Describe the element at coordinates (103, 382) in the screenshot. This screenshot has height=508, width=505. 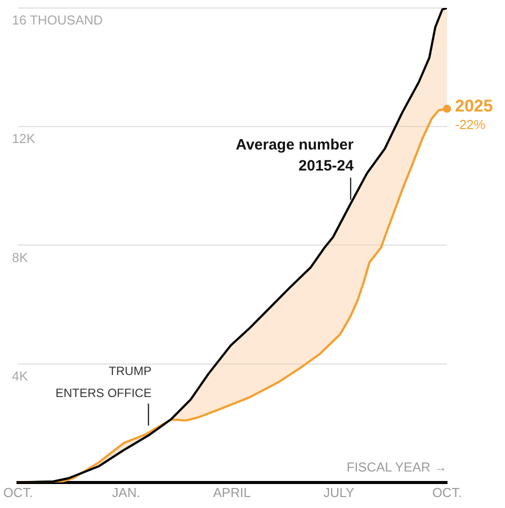
I see `annotation: TRUMP ENTERS OFFICE` at that location.